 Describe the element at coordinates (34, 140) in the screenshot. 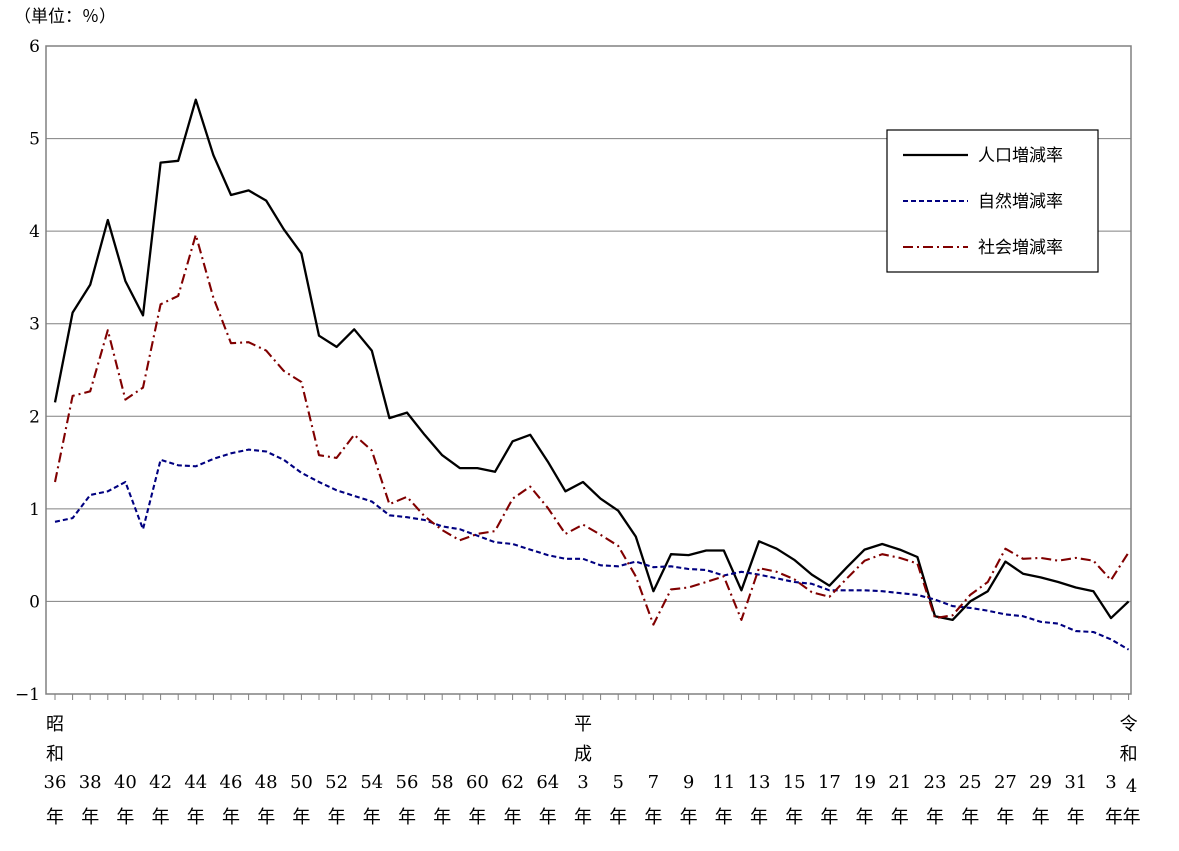

I see `y-tick-label: 5` at that location.